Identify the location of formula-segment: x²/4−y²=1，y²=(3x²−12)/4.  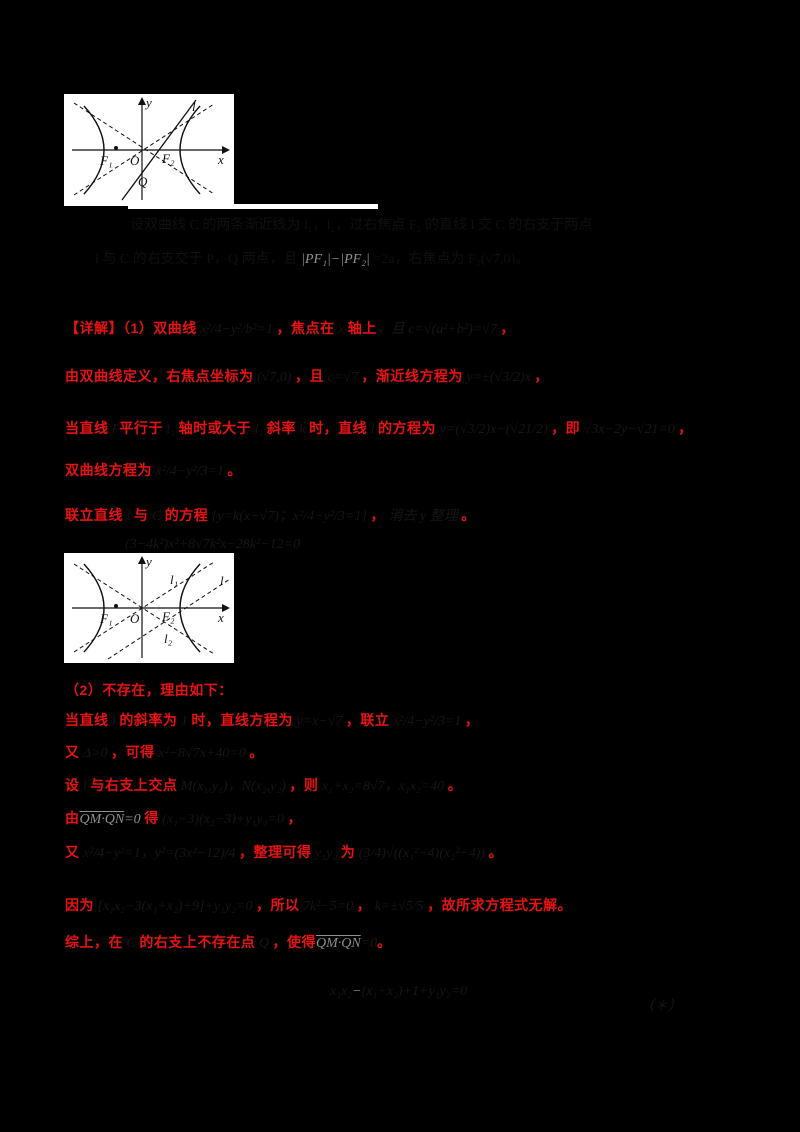
(159, 853).